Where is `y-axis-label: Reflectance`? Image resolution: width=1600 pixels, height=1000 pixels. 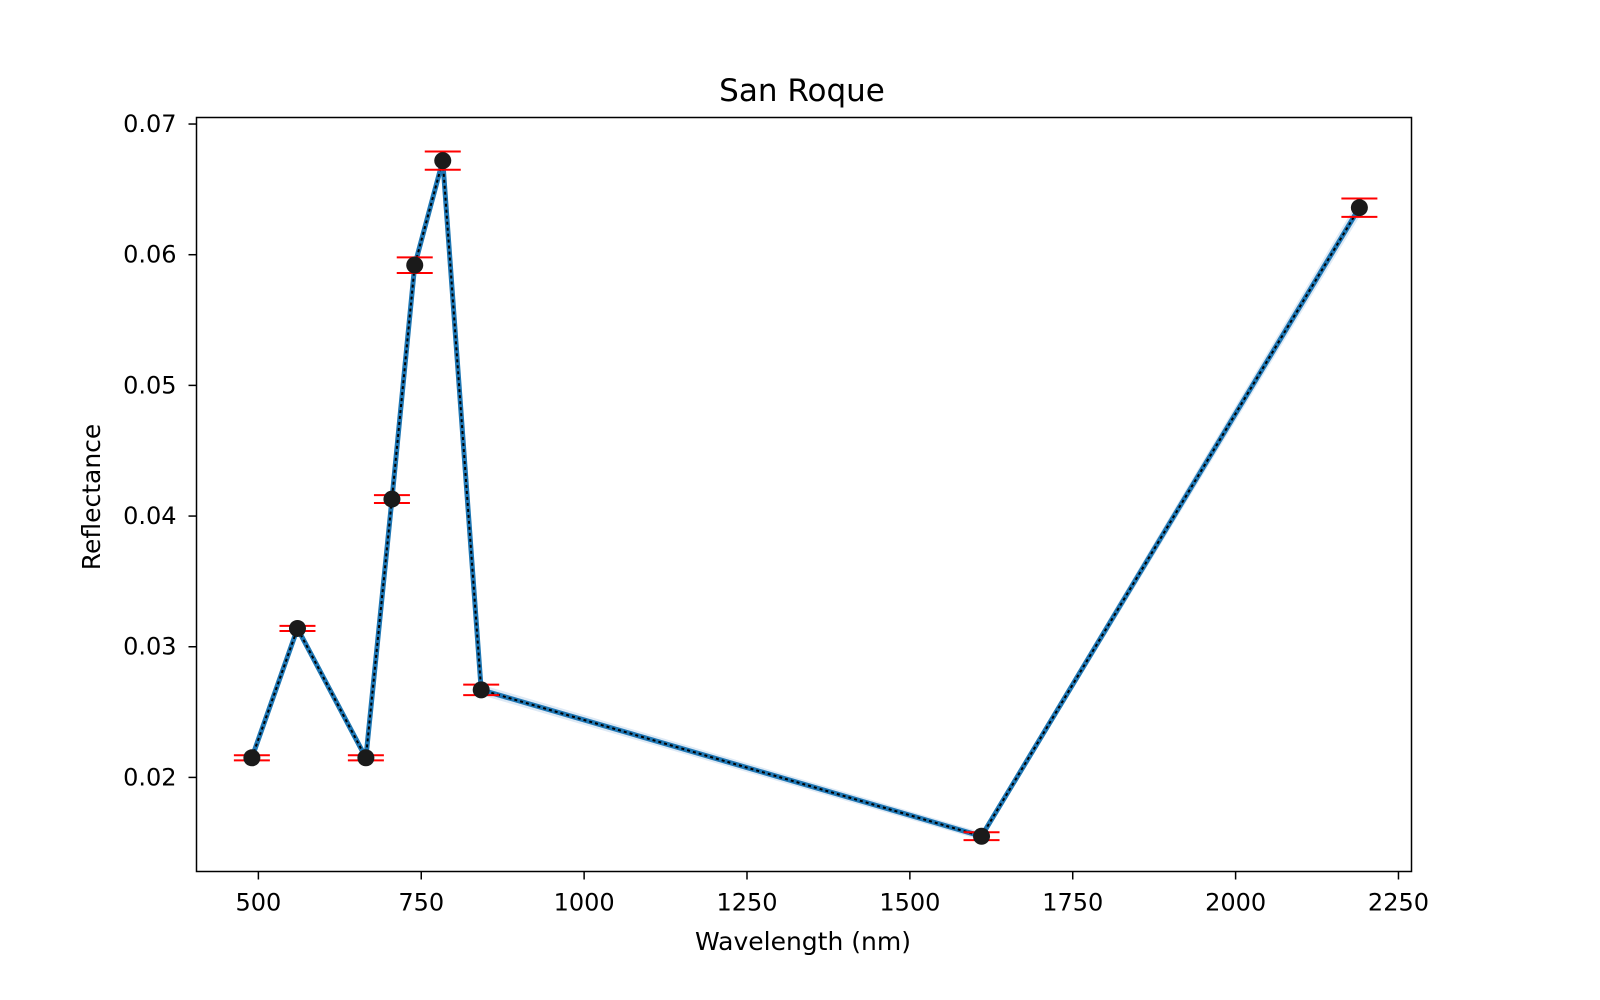
y-axis-label: Reflectance is located at coordinates (91, 497).